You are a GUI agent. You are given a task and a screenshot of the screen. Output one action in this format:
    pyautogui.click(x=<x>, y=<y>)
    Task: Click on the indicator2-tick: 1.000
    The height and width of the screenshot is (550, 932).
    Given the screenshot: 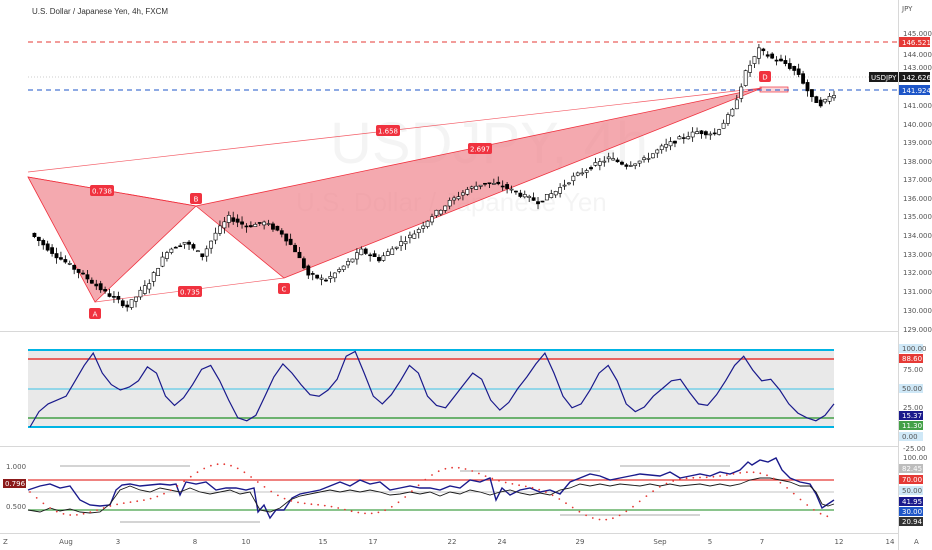 What is the action you would take?
    pyautogui.click(x=16, y=467)
    